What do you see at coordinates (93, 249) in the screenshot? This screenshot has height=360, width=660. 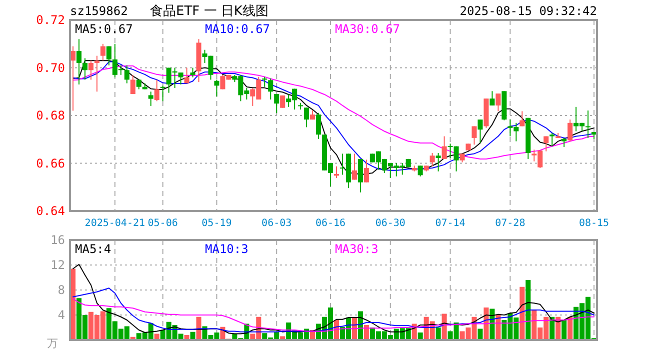 I see `series-label: MA5:4` at bounding box center [93, 249].